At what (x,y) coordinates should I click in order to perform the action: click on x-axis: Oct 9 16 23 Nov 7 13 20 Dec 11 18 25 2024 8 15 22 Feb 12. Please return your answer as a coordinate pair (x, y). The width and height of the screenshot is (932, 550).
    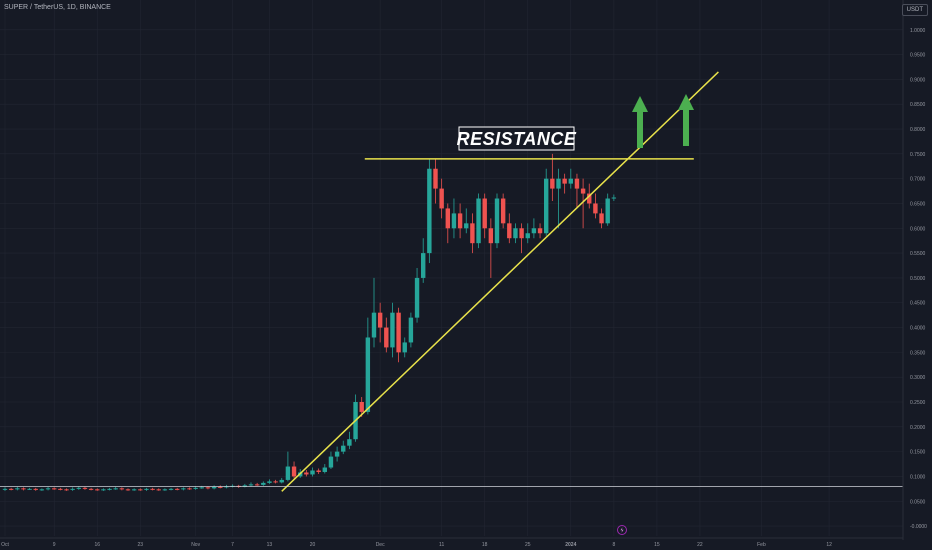
    Looking at the image, I should click on (451, 542).